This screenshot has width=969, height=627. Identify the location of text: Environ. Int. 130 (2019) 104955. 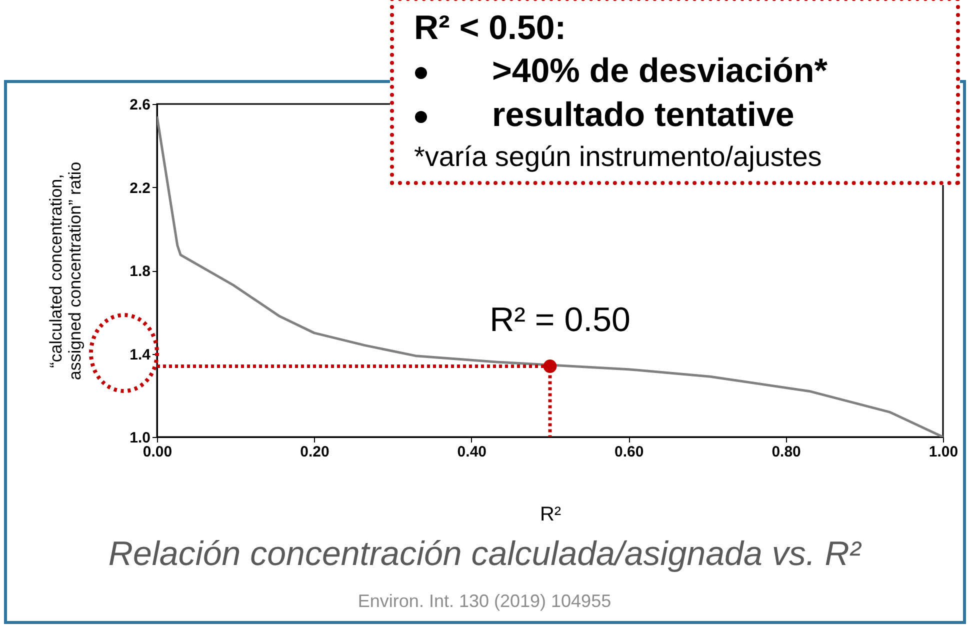
(484, 601).